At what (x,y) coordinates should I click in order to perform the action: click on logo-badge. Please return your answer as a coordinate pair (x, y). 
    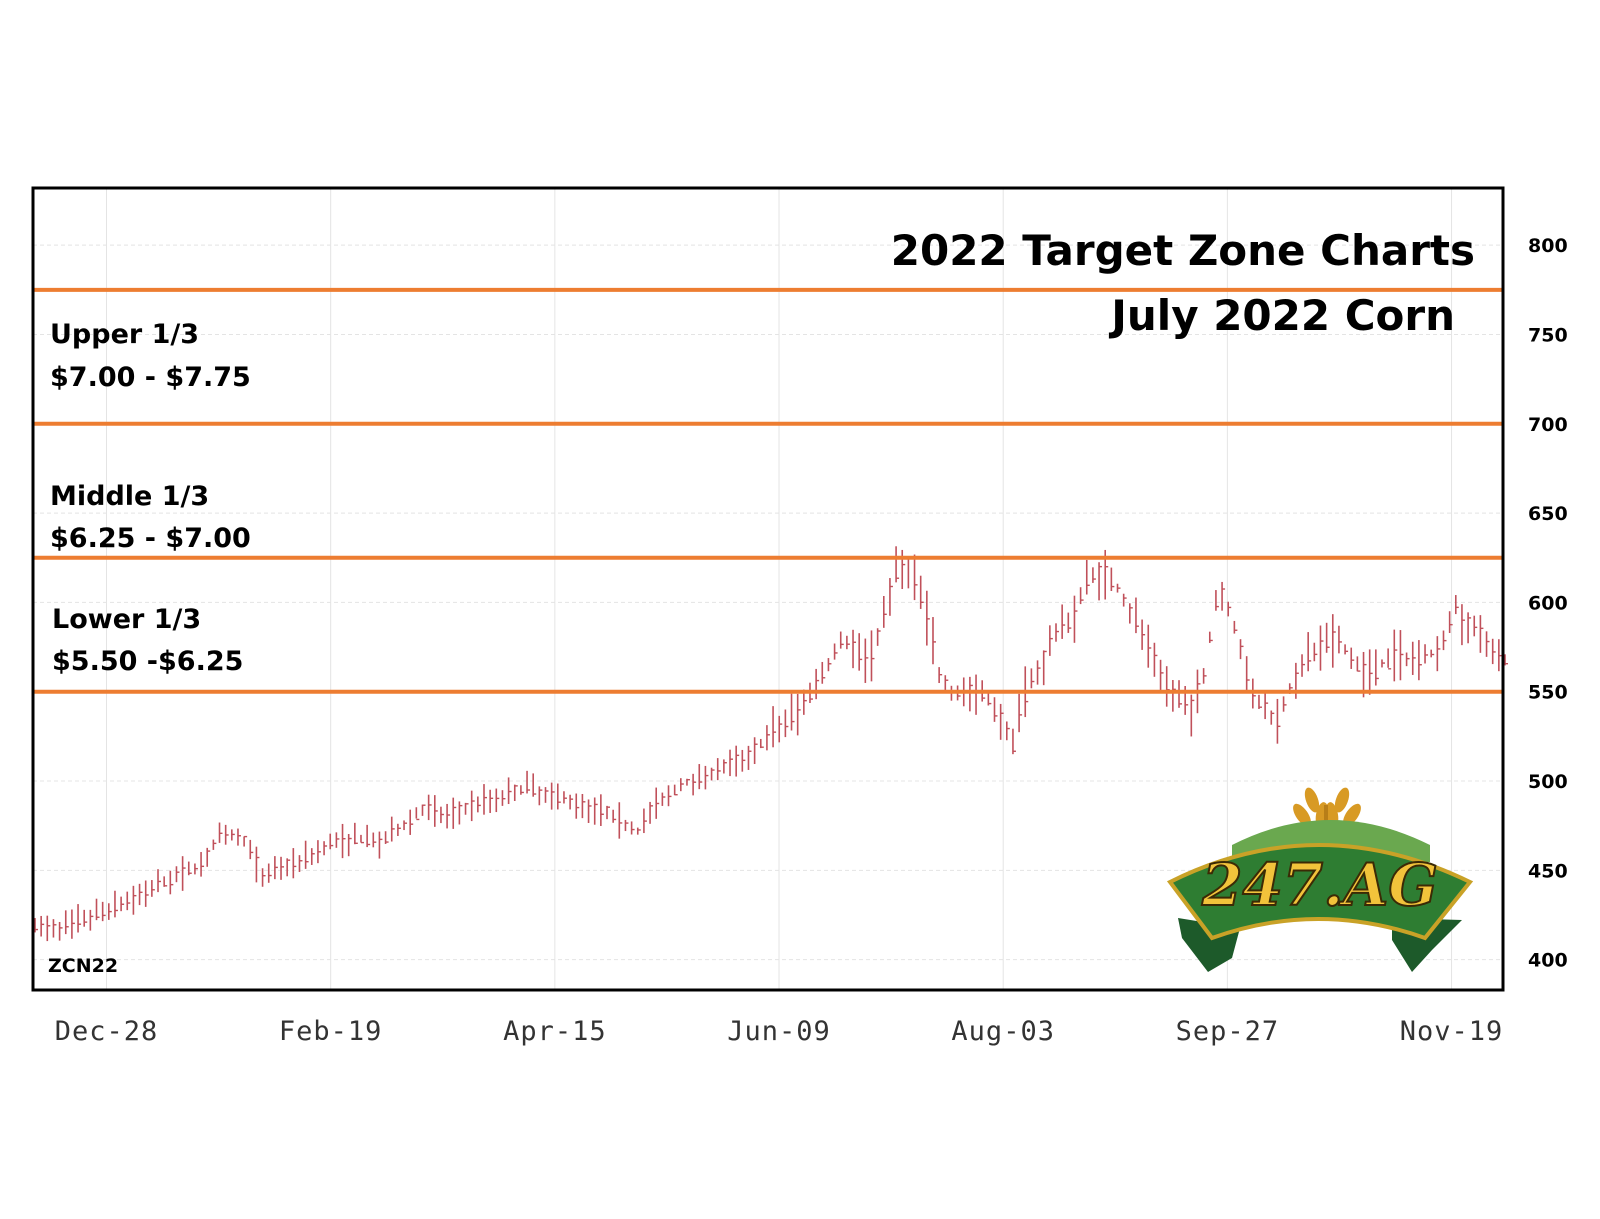
    Looking at the image, I should click on (1320, 892).